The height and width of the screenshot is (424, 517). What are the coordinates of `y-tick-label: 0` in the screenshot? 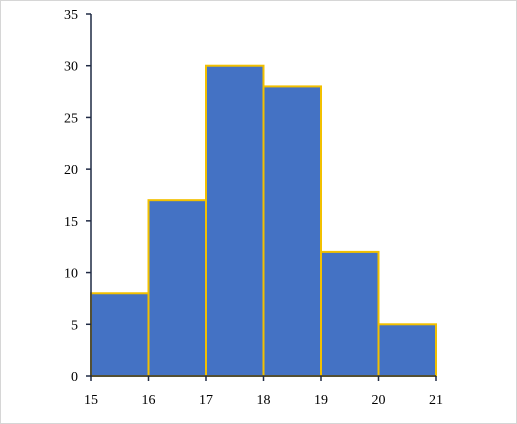 It's located at (74, 377).